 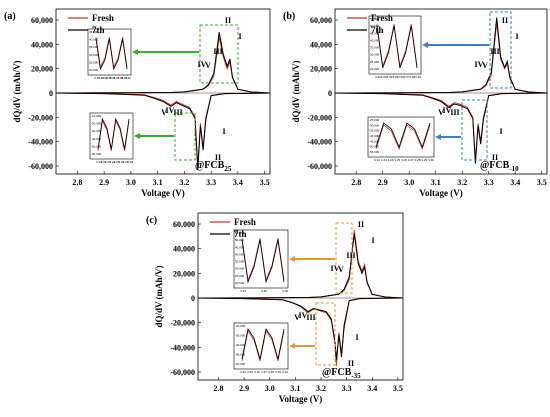 I want to click on legend: Fresh 7th, so click(x=370, y=24).